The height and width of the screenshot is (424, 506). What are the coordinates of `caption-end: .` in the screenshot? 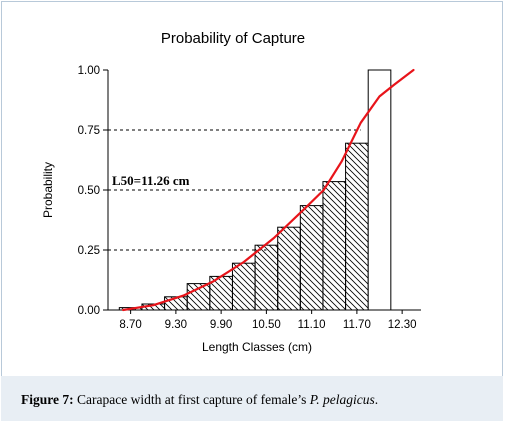 It's located at (376, 399).